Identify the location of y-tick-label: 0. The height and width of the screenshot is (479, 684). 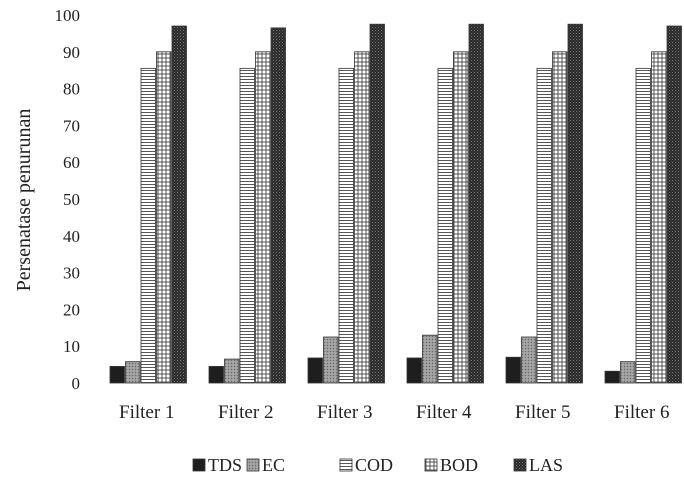
(76, 383).